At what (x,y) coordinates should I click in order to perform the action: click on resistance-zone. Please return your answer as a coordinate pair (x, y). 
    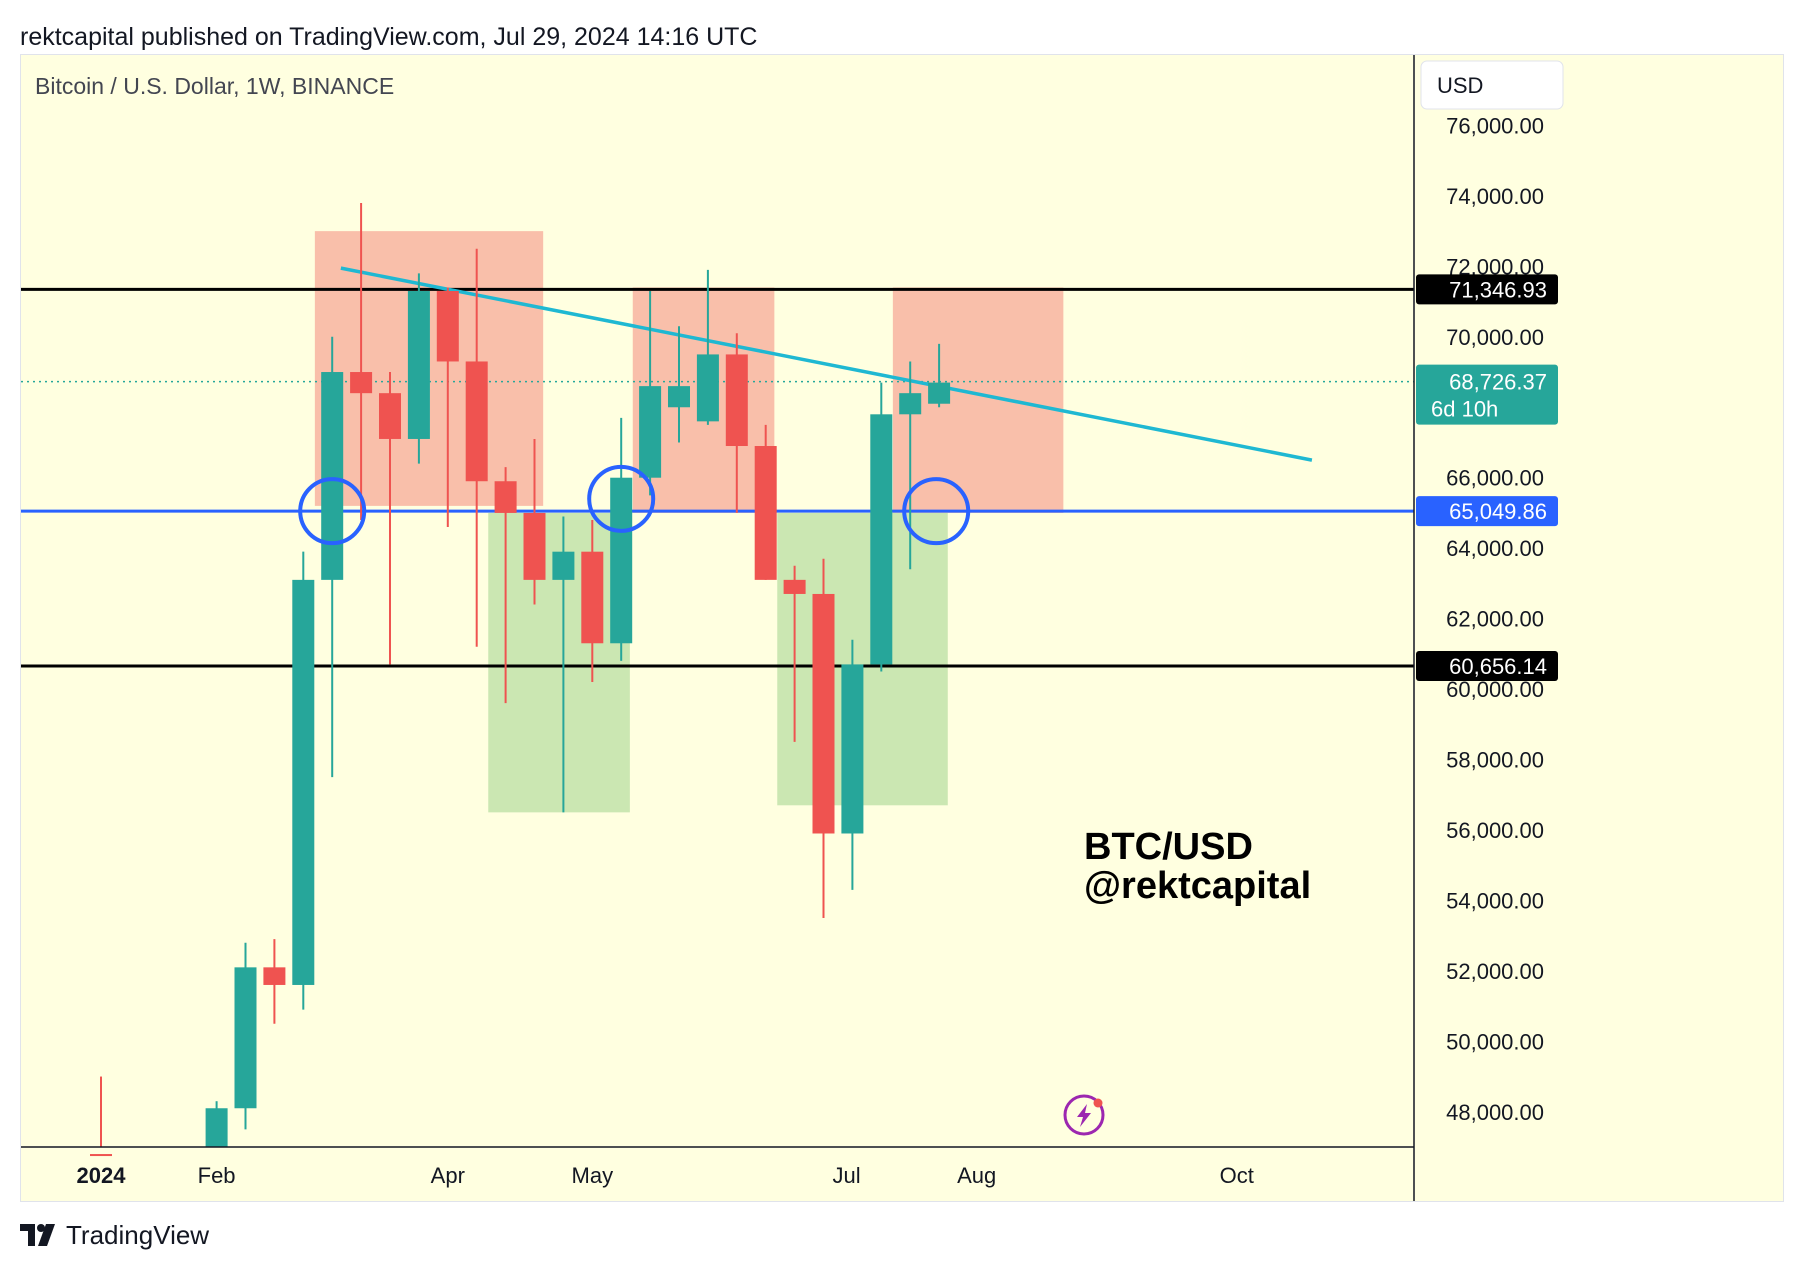
    Looking at the image, I should click on (978, 400).